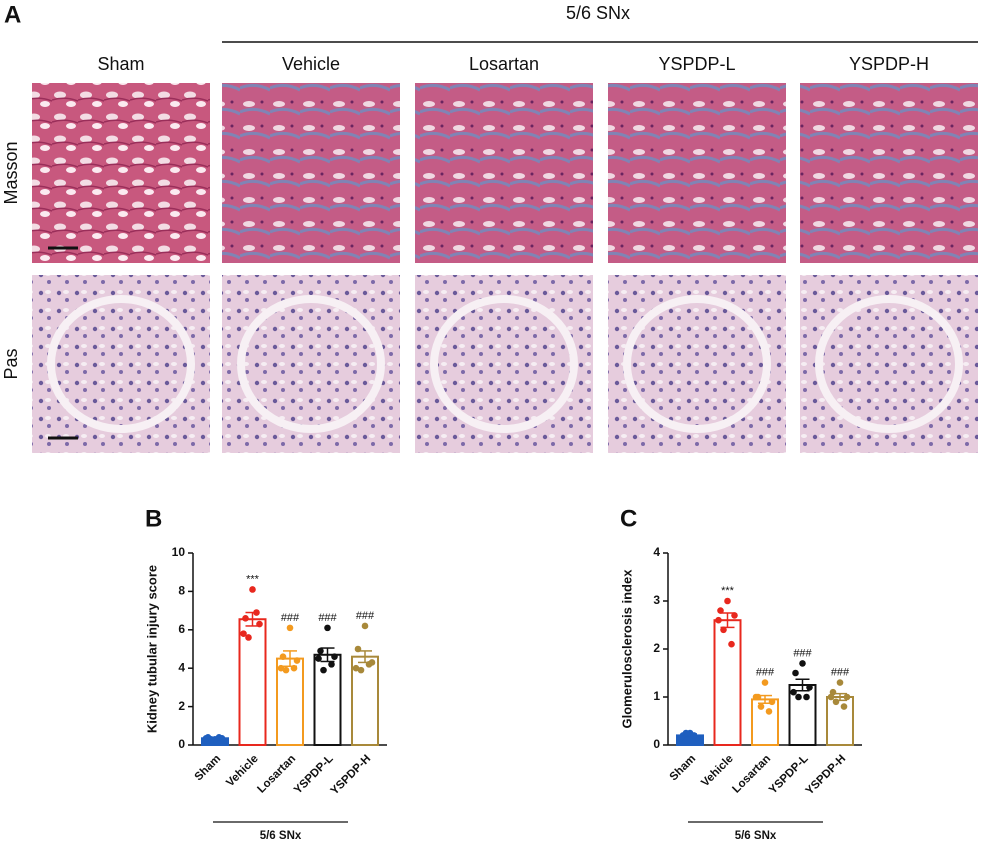 This screenshot has height=844, width=982. What do you see at coordinates (179, 552) in the screenshot?
I see `y-tick-label: 10` at bounding box center [179, 552].